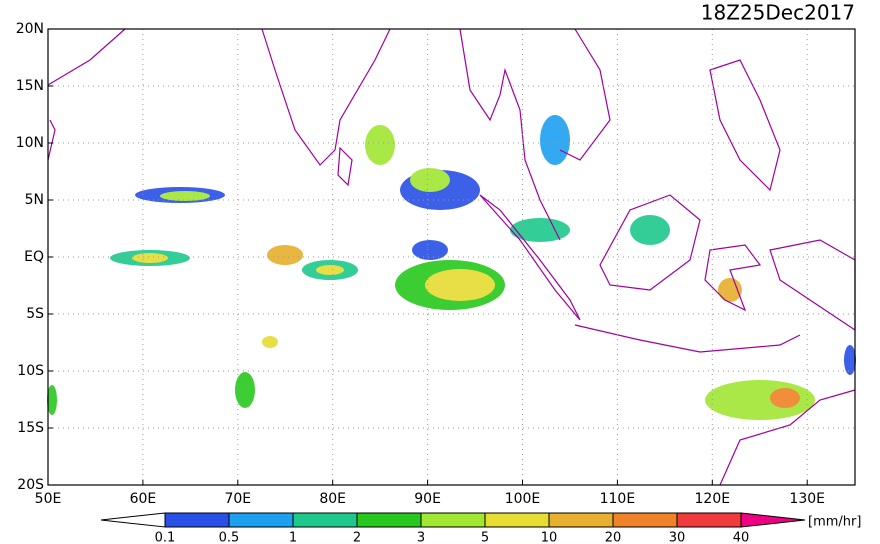  What do you see at coordinates (30, 86) in the screenshot?
I see `lat-label: 15N` at bounding box center [30, 86].